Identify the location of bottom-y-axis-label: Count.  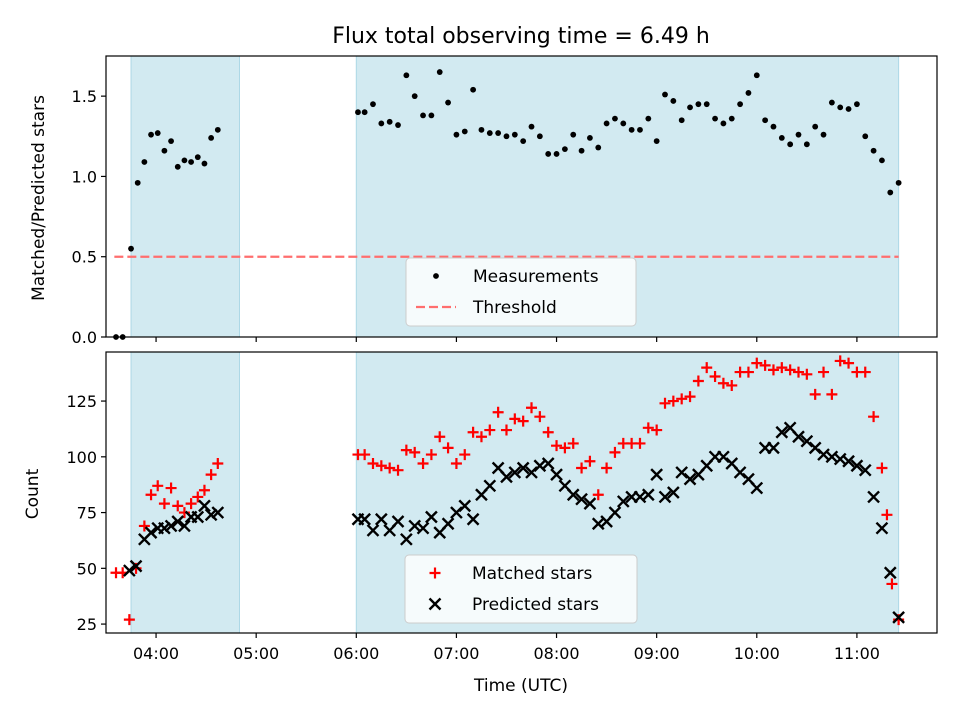
(33, 493).